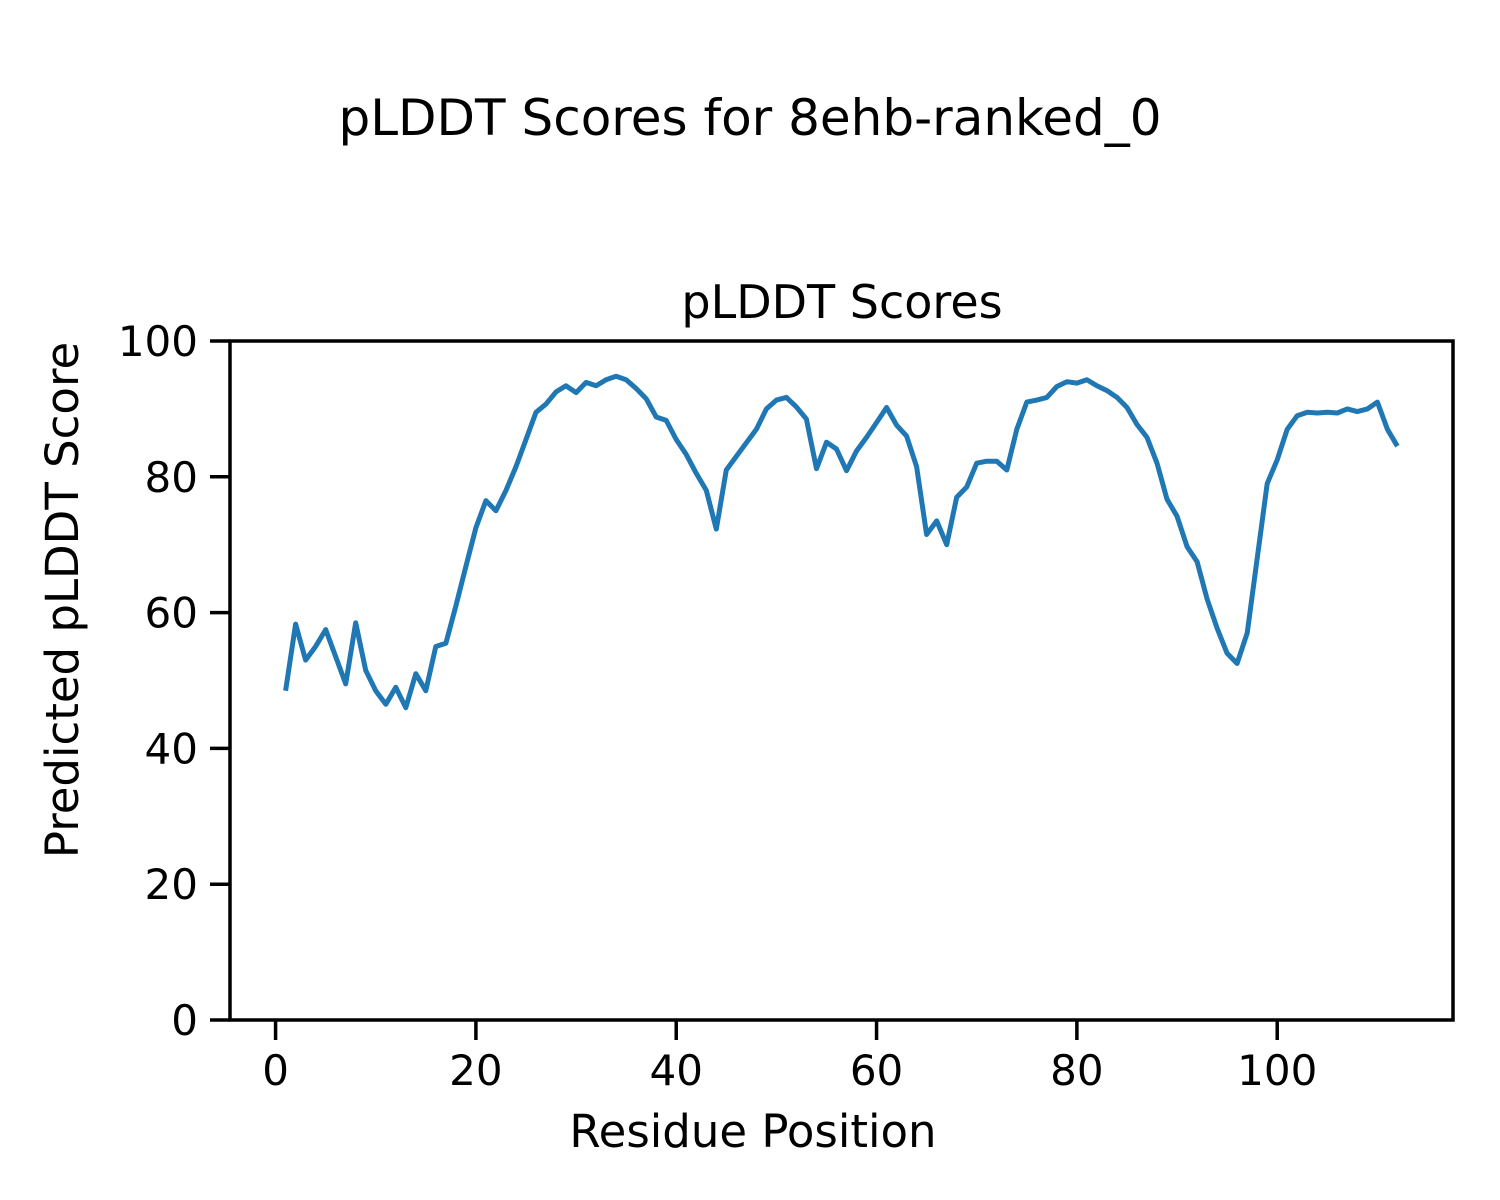  Describe the element at coordinates (789, 1057) in the screenshot. I see `x-axis-ticks: 0 20 40 60 80 100` at that location.